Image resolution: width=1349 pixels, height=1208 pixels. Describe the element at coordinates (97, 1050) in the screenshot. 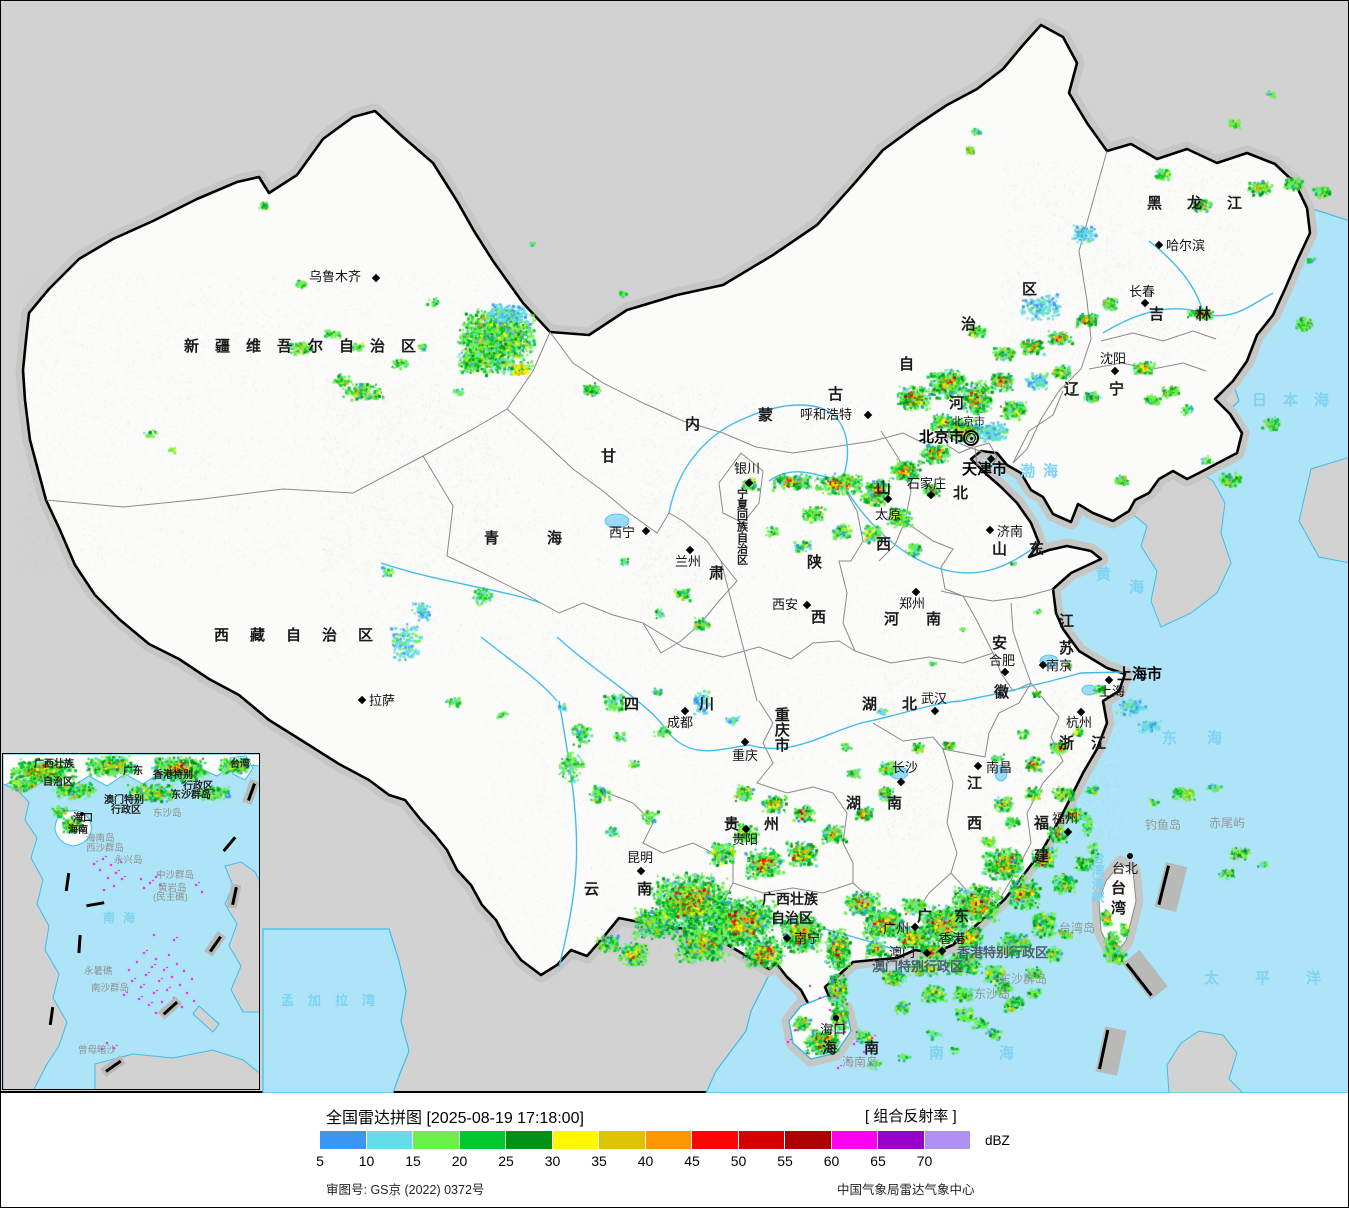

I see `inset-label: 曾母暗沙` at that location.